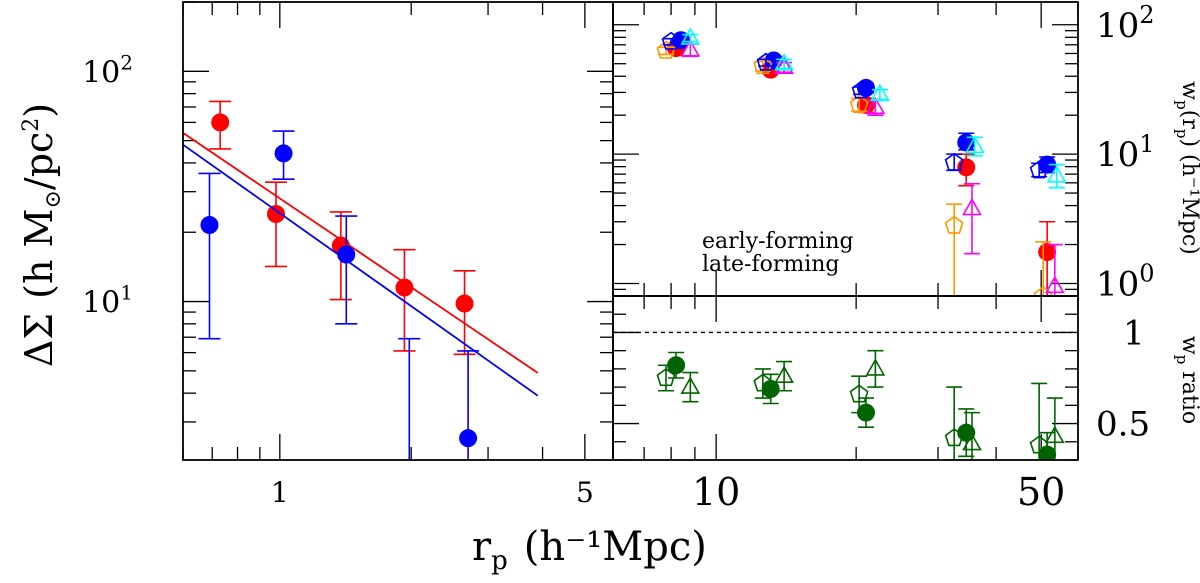 The image size is (1200, 583). Describe the element at coordinates (585, 492) in the screenshot. I see `x-tick-label: 5` at that location.